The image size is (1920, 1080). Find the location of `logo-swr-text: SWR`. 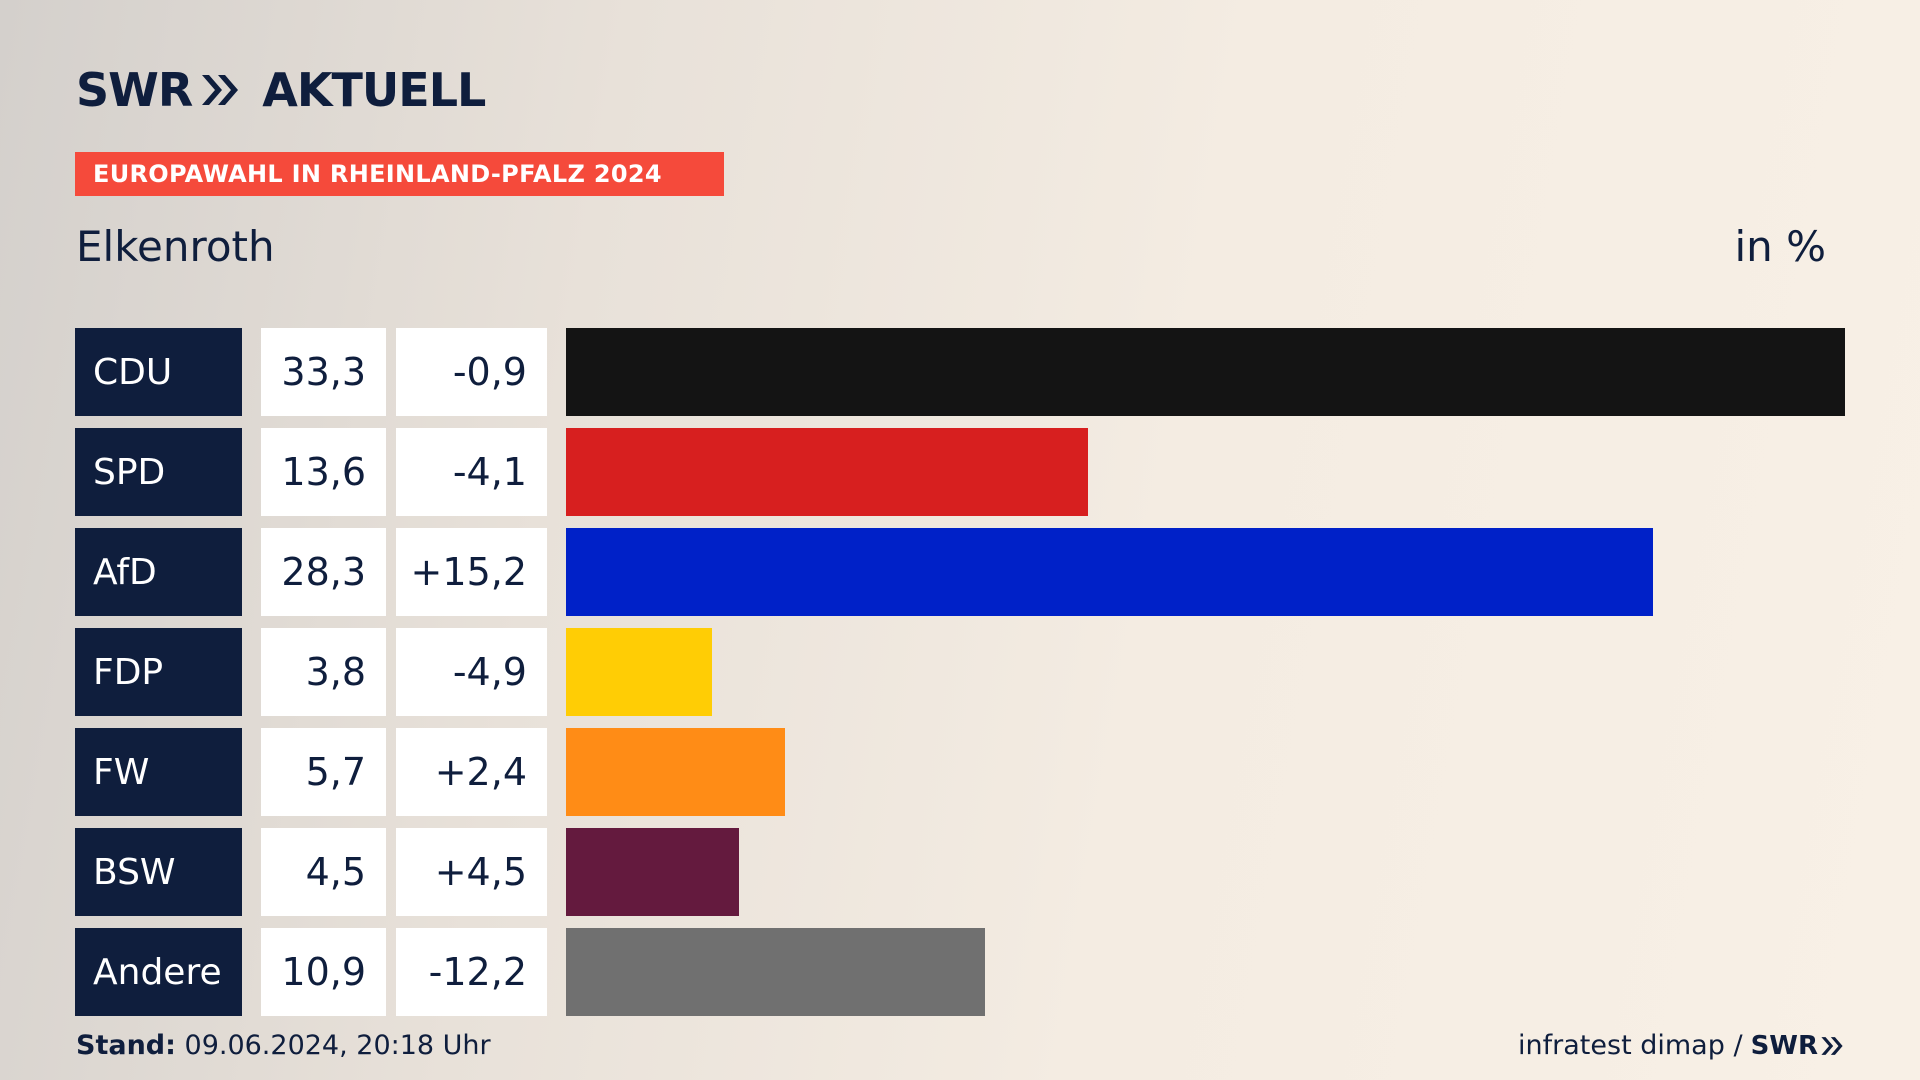

logo-swr-text: SWR is located at coordinates (134, 90).